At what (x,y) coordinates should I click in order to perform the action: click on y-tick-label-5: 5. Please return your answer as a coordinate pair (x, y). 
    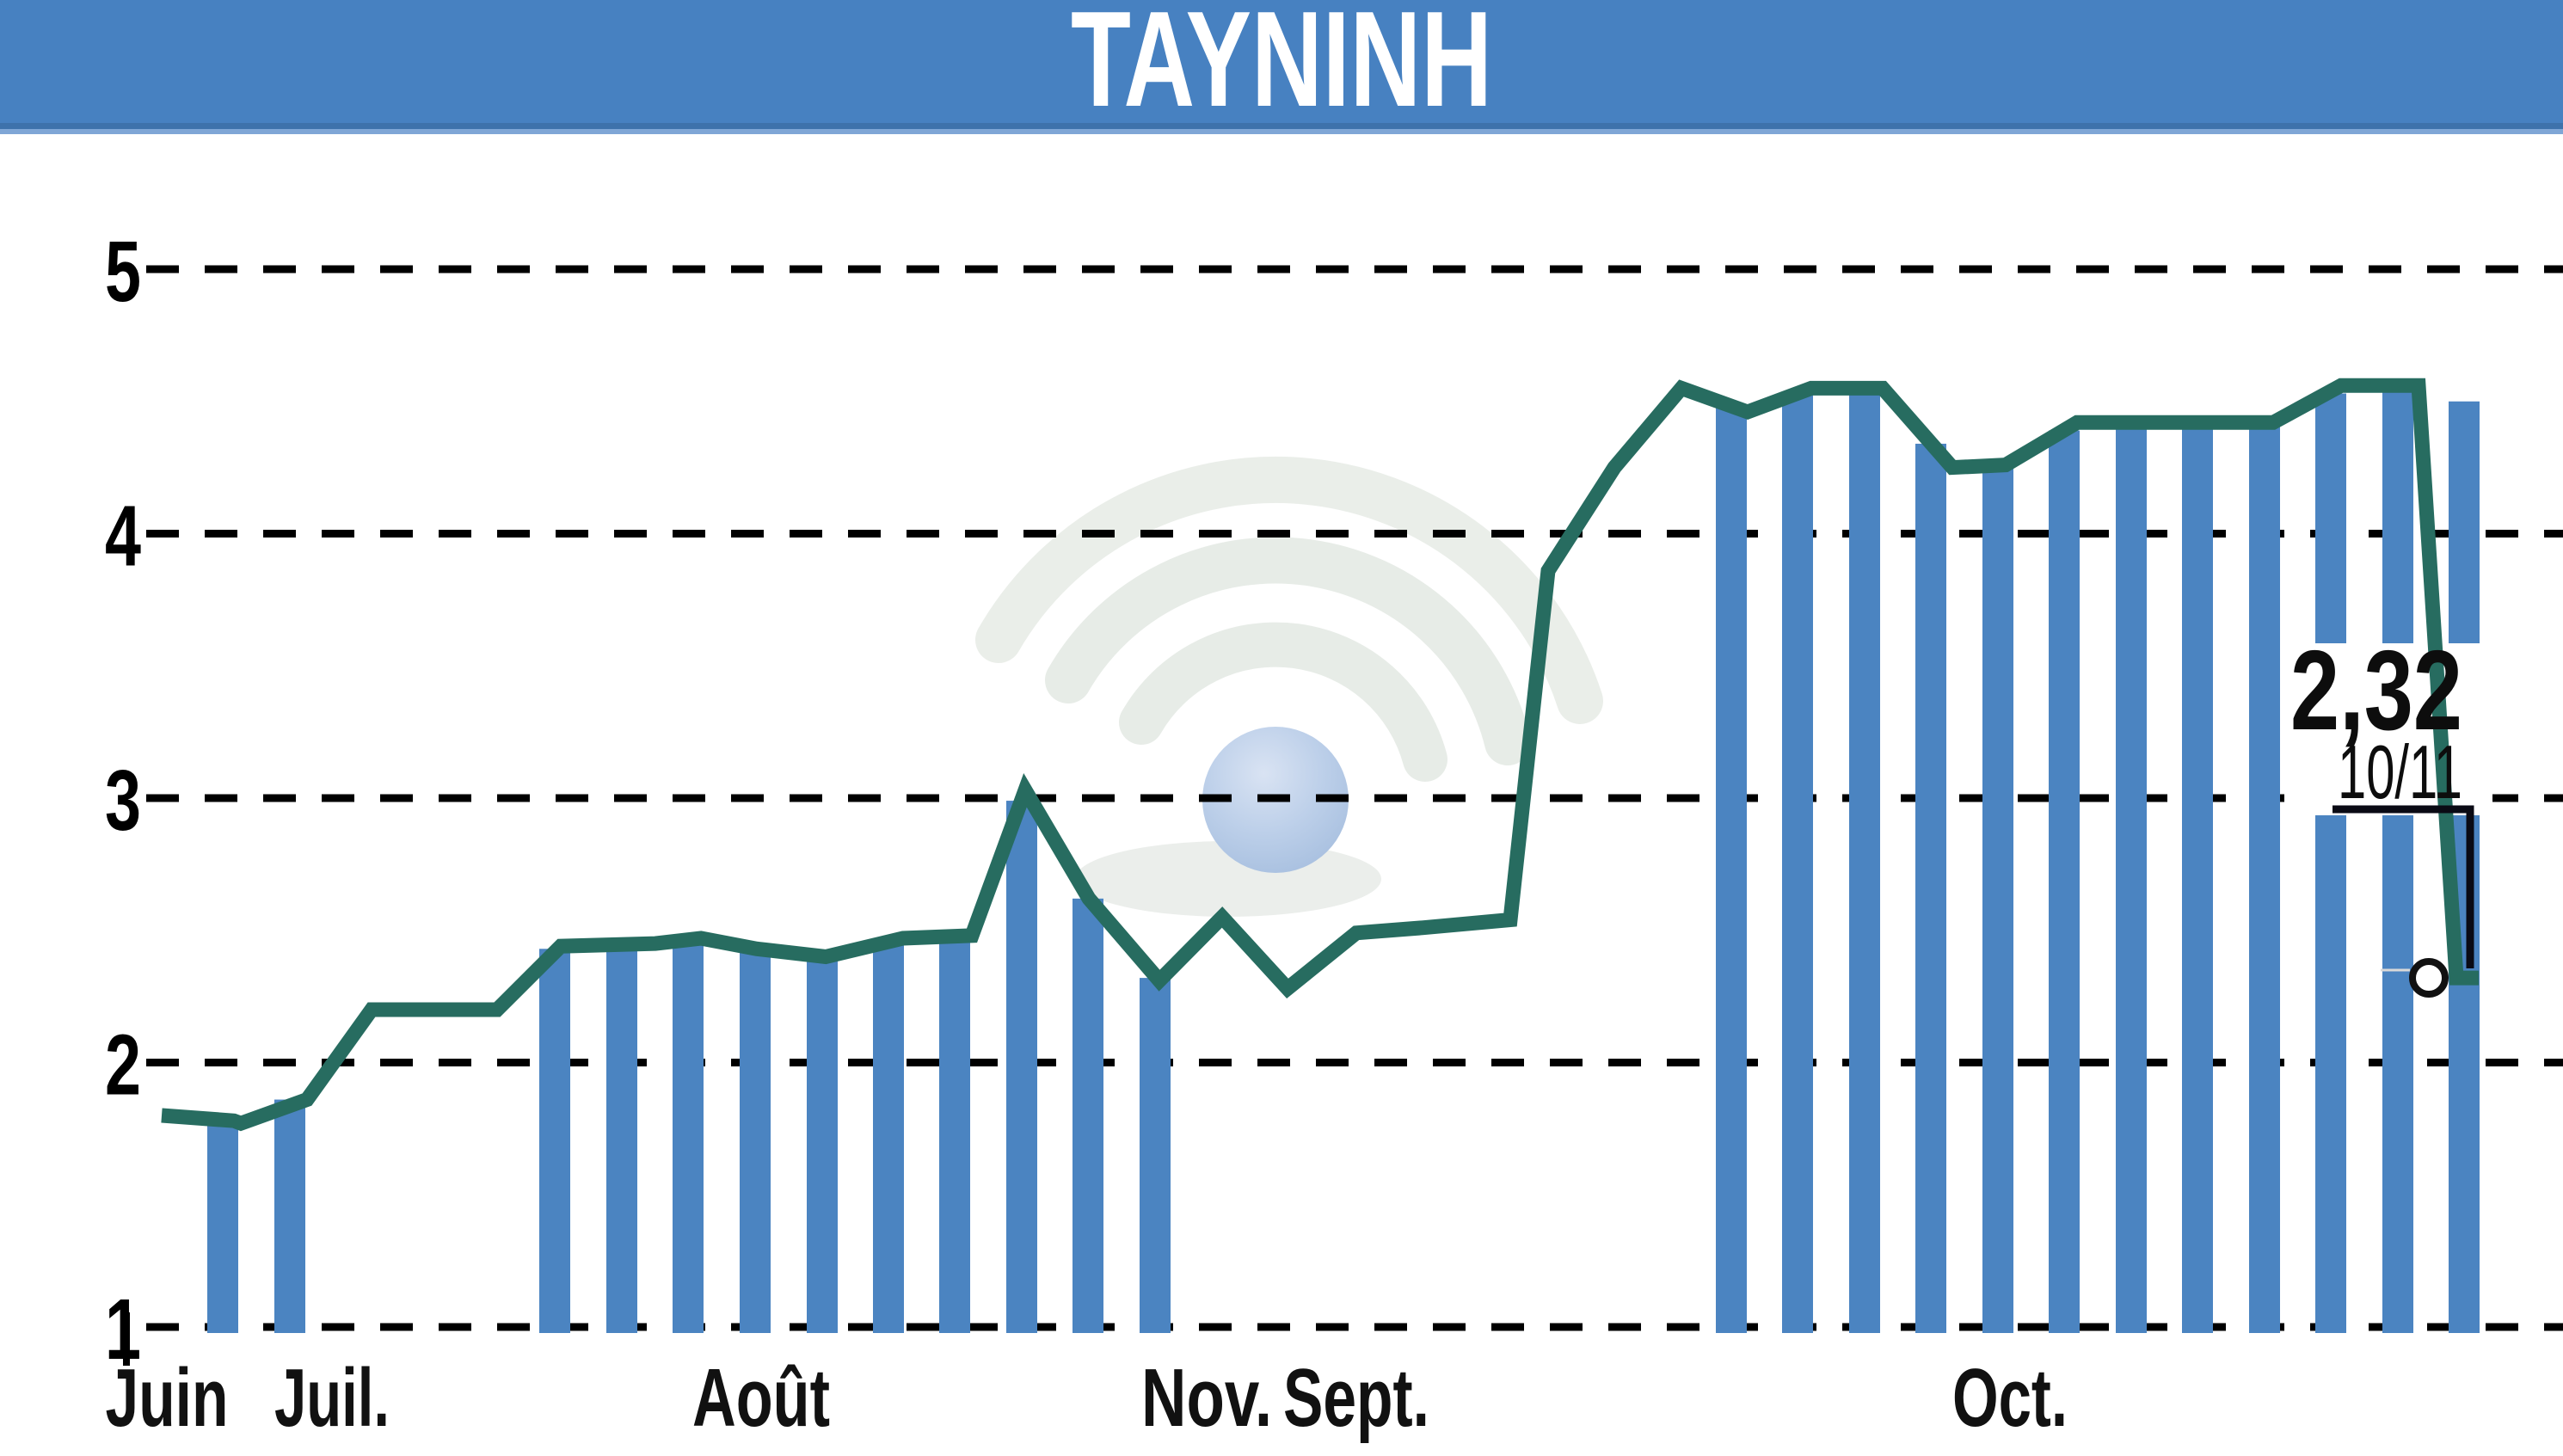
    Looking at the image, I should click on (123, 272).